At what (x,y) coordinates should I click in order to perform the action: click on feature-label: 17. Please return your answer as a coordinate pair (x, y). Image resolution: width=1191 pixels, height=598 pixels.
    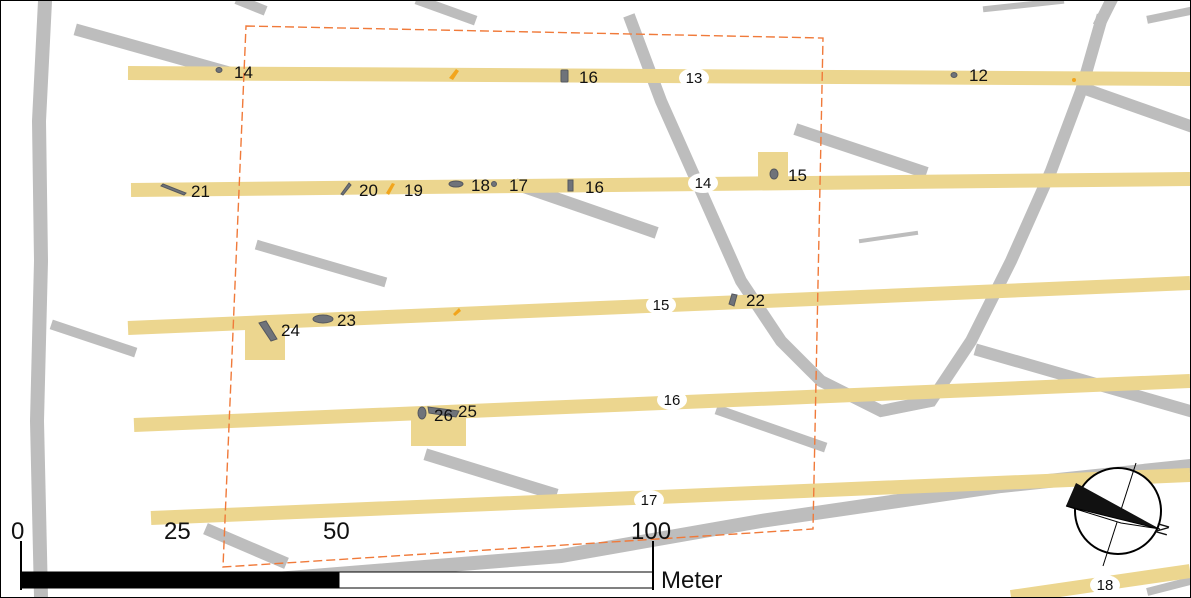
    Looking at the image, I should click on (518, 185).